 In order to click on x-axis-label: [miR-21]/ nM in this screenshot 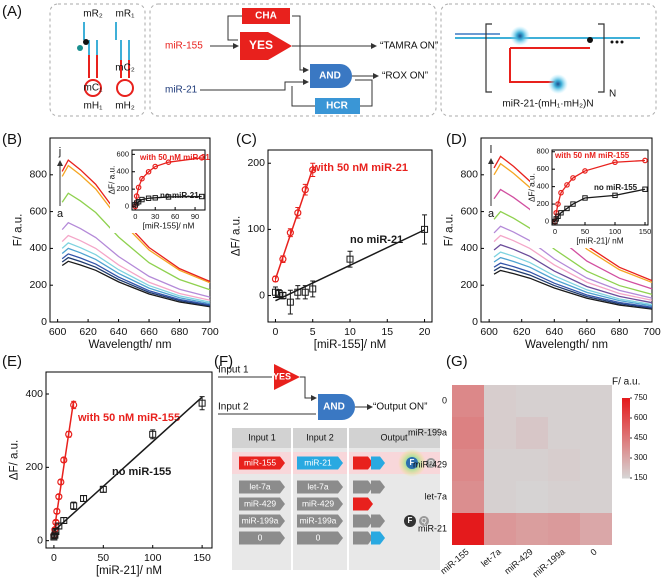, I will do `click(599, 241)`.